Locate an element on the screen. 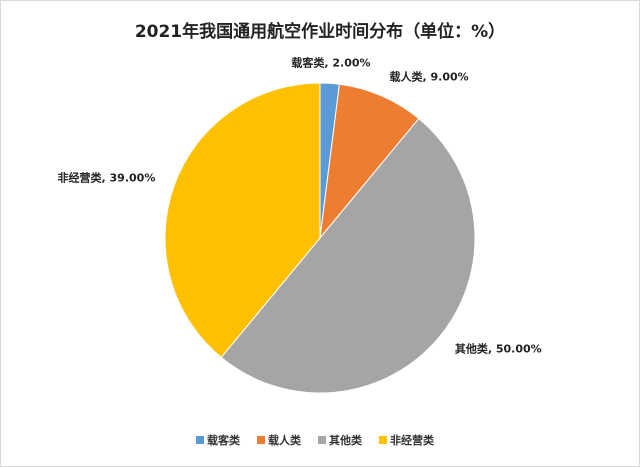 Image resolution: width=640 pixels, height=467 pixels. data-label: 载客类, 2.00% is located at coordinates (330, 62).